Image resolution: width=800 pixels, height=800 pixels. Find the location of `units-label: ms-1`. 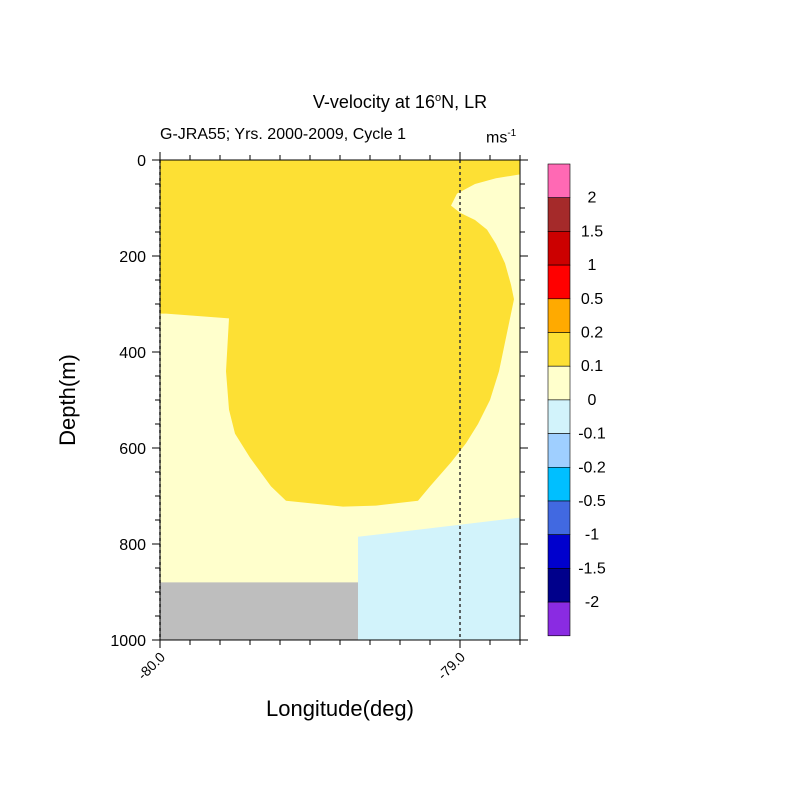

units-label: ms-1 is located at coordinates (501, 137).